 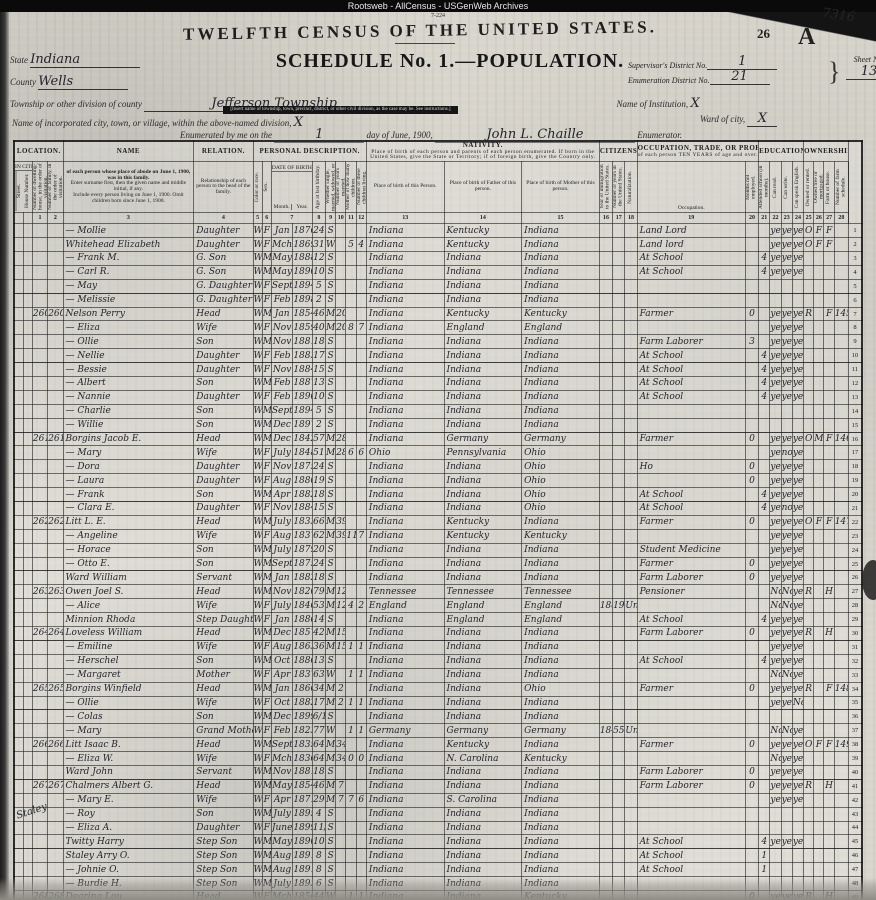 I want to click on cell-line-number: 44, so click(x=855, y=828).